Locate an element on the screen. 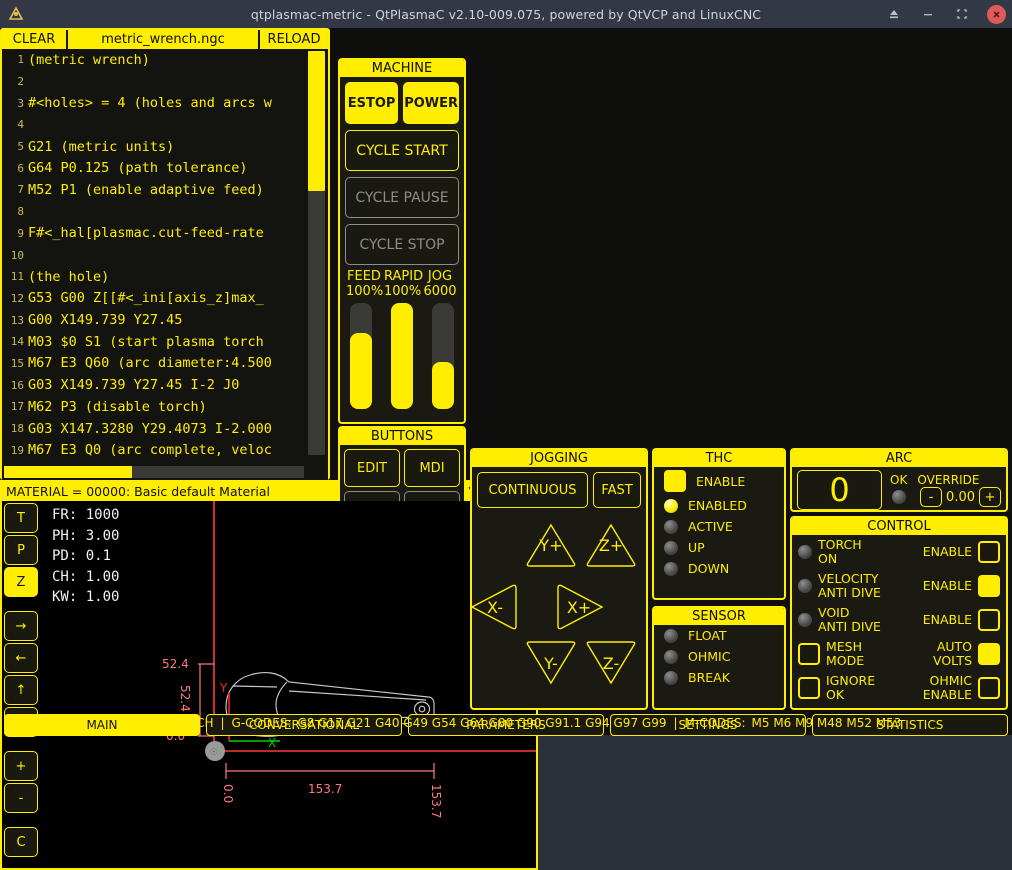  gcode-line: 2 is located at coordinates (165, 82).